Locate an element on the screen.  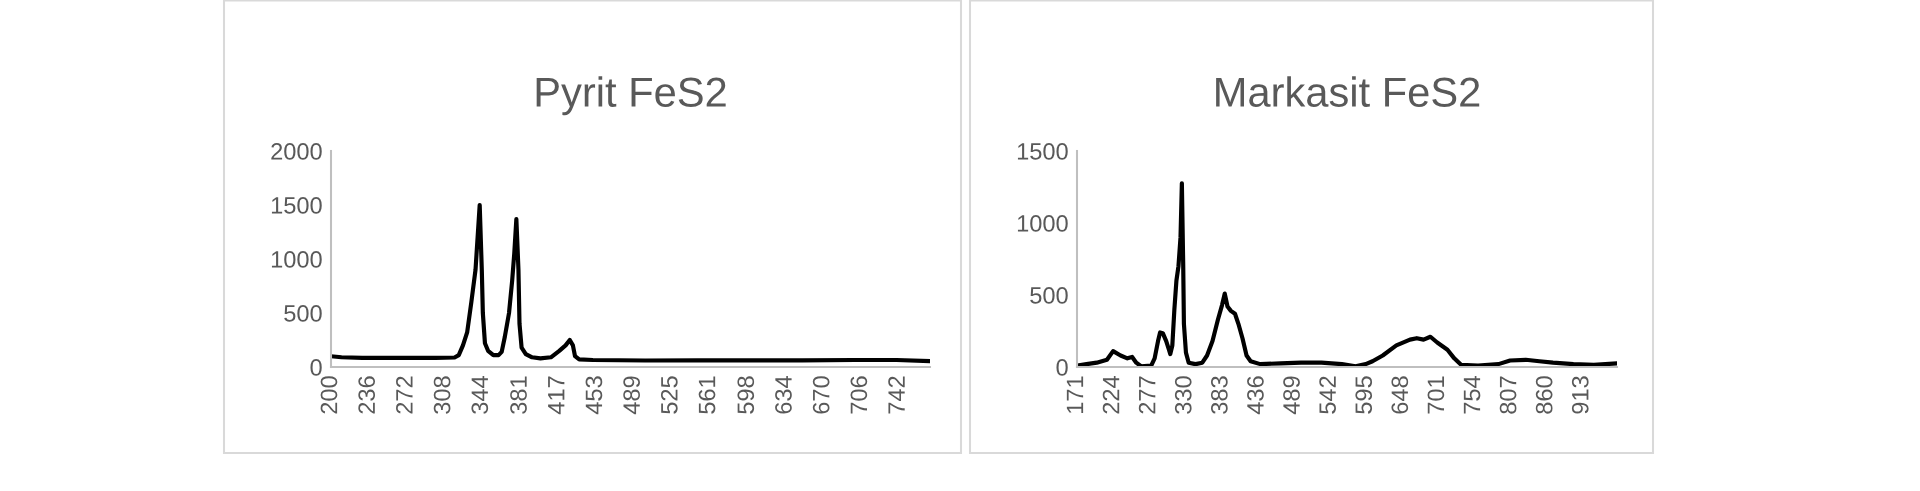
x-tick-label: 525 is located at coordinates (669, 395).